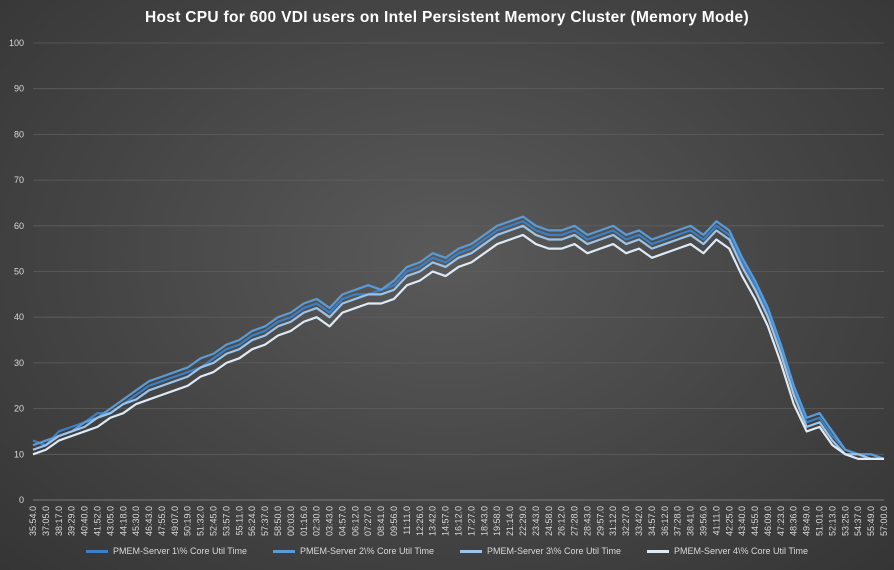  I want to click on legend-label: PMEM-Server 3\% Core Util Time, so click(554, 551).